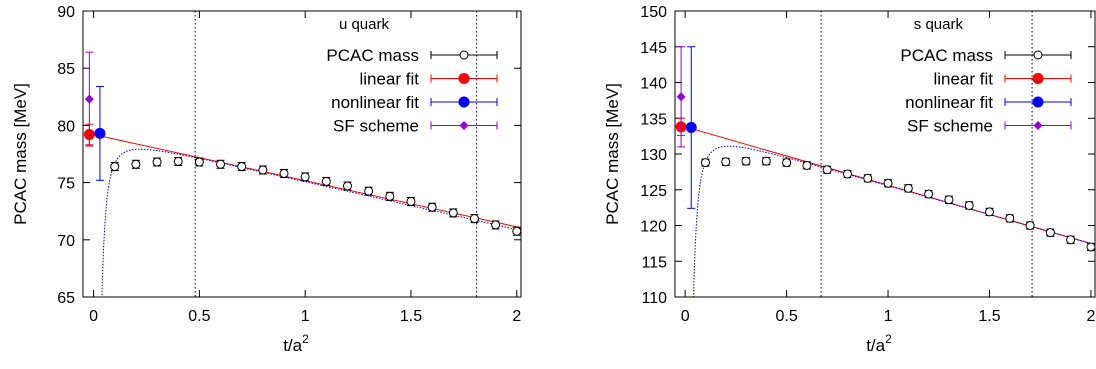 Image resolution: width=1096 pixels, height=369 pixels. I want to click on y-tick-label: 140, so click(653, 84).